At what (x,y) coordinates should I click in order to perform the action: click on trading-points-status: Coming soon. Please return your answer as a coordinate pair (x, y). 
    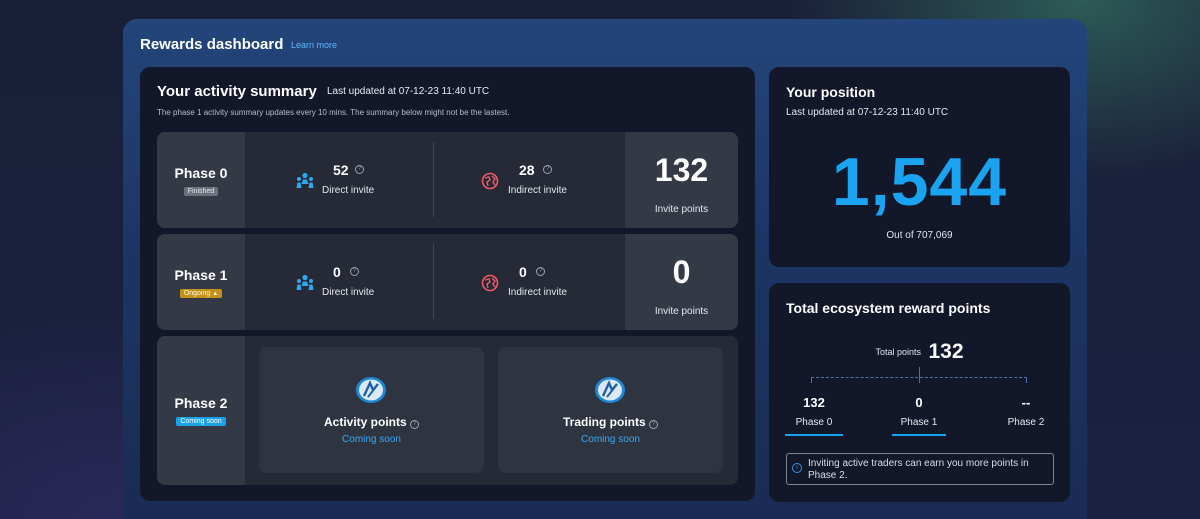
    Looking at the image, I should click on (610, 439).